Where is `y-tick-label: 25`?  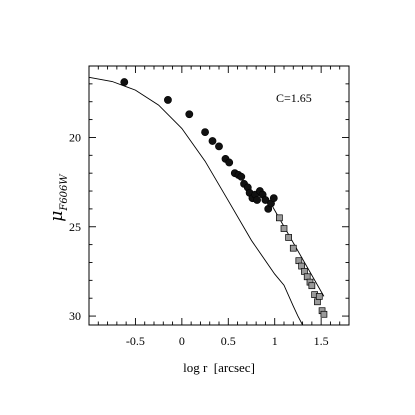
y-tick-label: 25 is located at coordinates (75, 227).